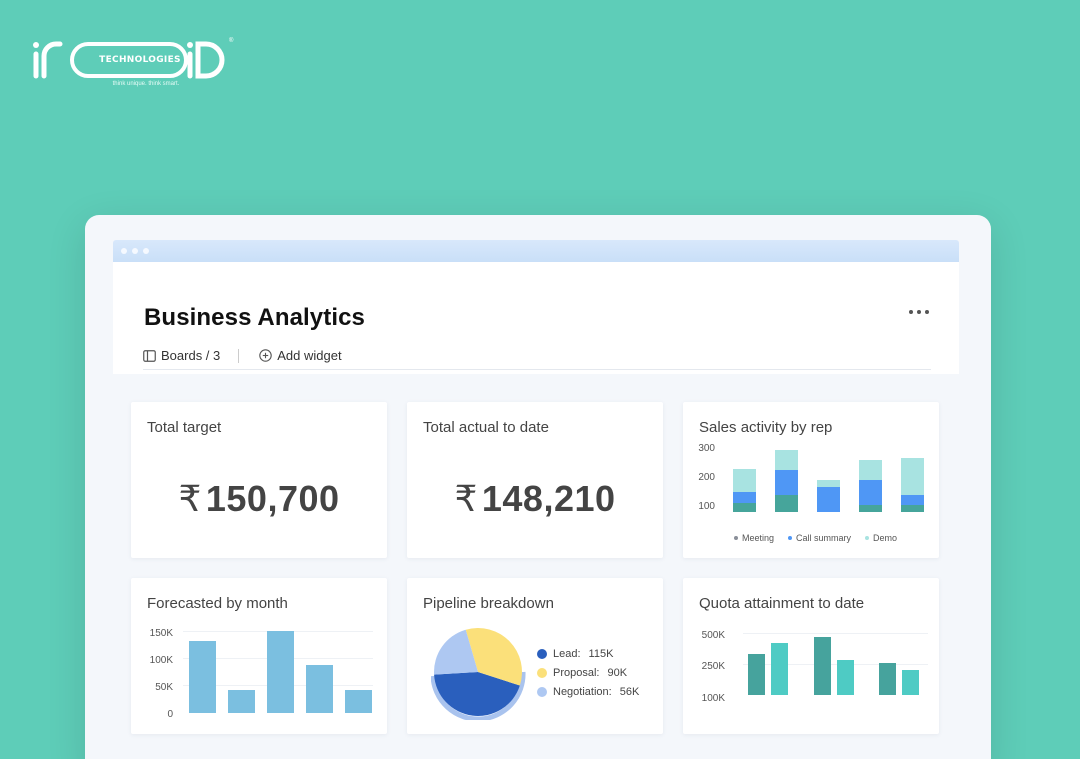 The width and height of the screenshot is (1080, 759). What do you see at coordinates (493, 657) in the screenshot?
I see `pie-slice-proposal` at bounding box center [493, 657].